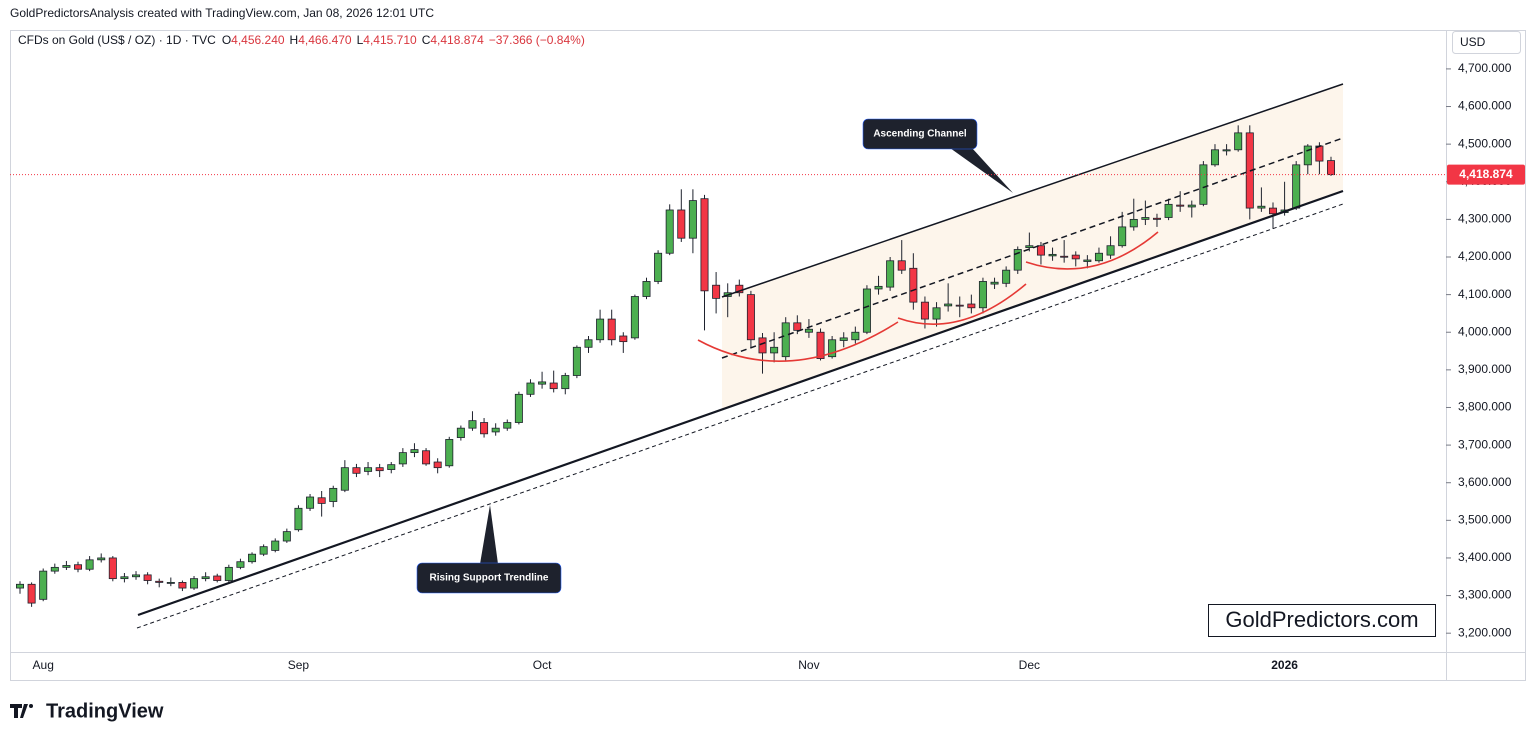 This screenshot has width=1536, height=741. Describe the element at coordinates (390, 40) in the screenshot. I see `field-value: 4,415.710` at that location.